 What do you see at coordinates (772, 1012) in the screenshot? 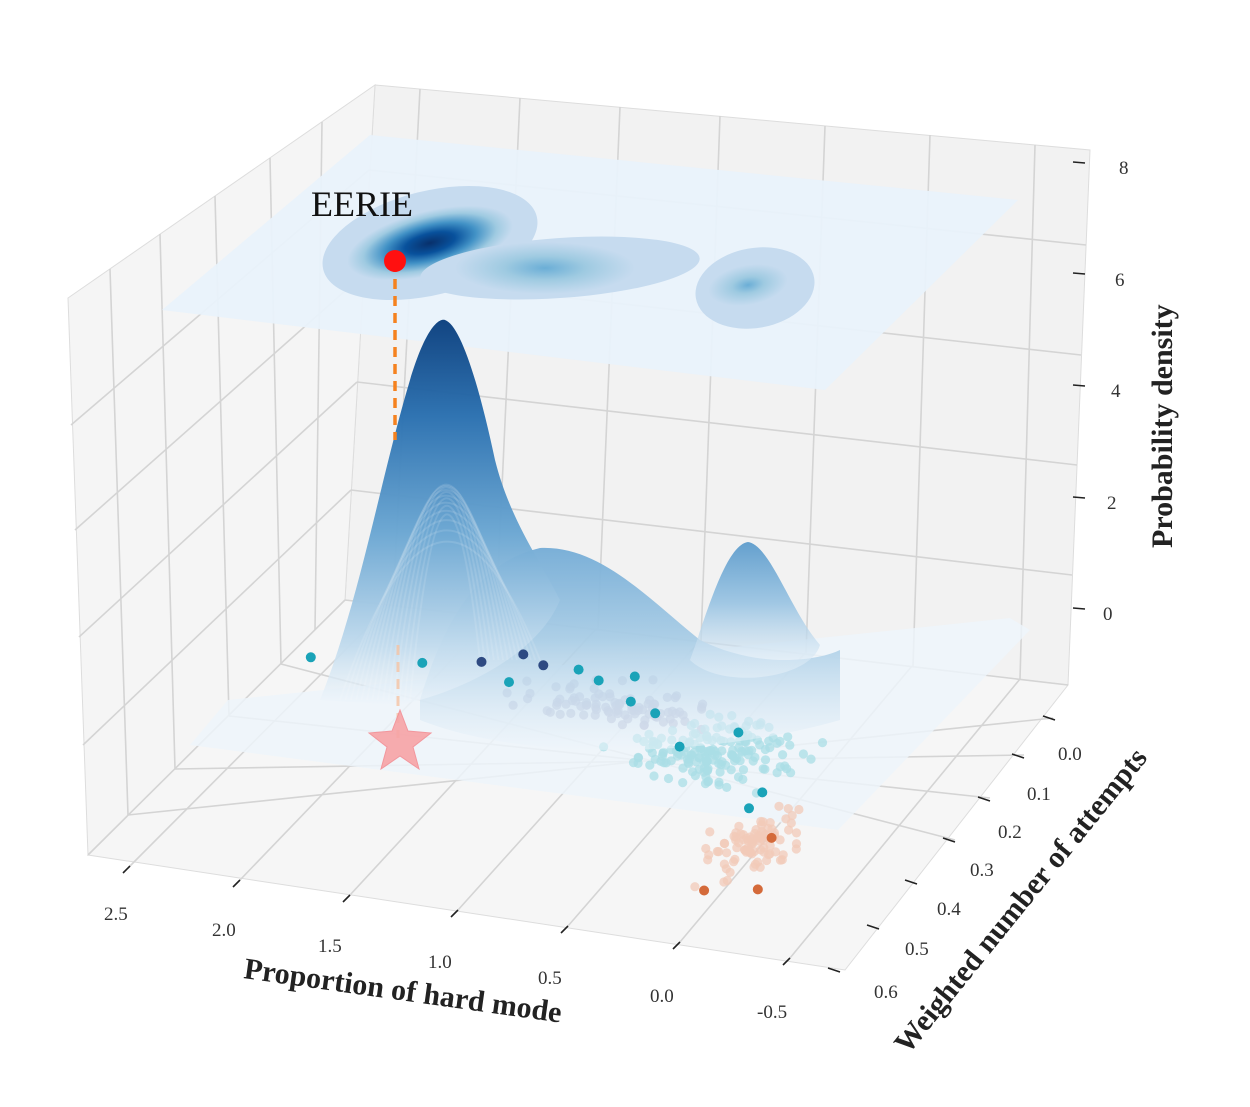
I see `x-tick-label: -0.5` at bounding box center [772, 1012].